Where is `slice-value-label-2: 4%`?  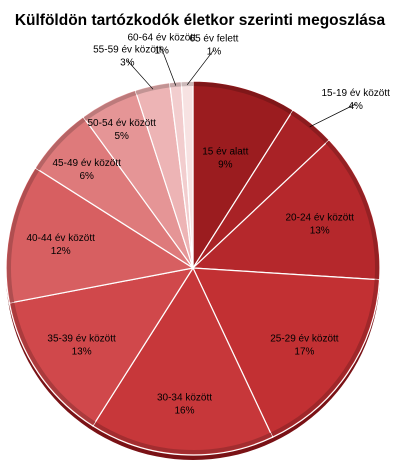 slice-value-label-2: 4% is located at coordinates (355, 106).